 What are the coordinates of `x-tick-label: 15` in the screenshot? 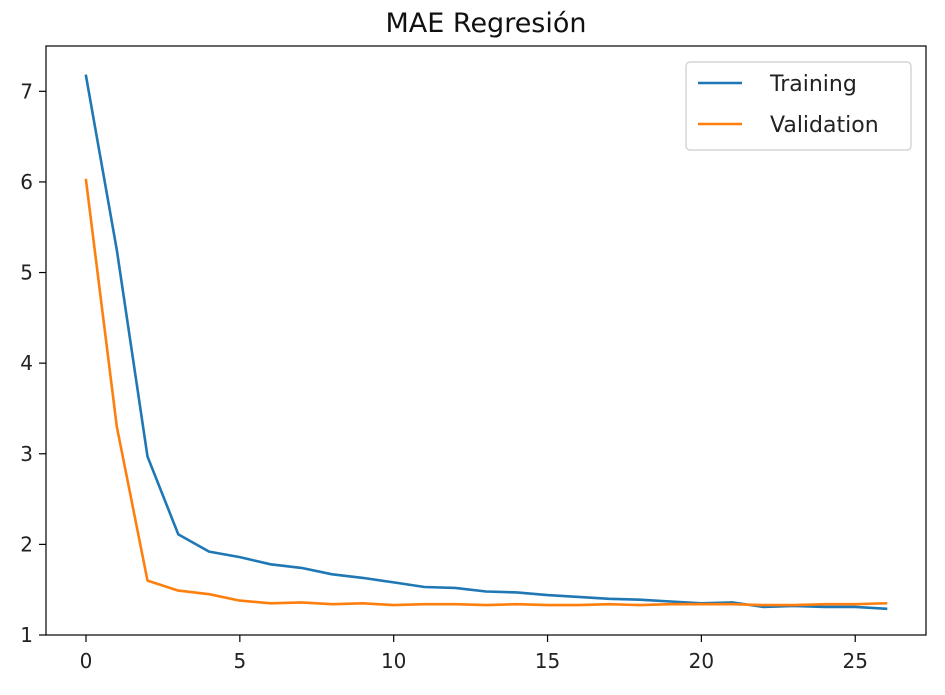 It's located at (547, 661).